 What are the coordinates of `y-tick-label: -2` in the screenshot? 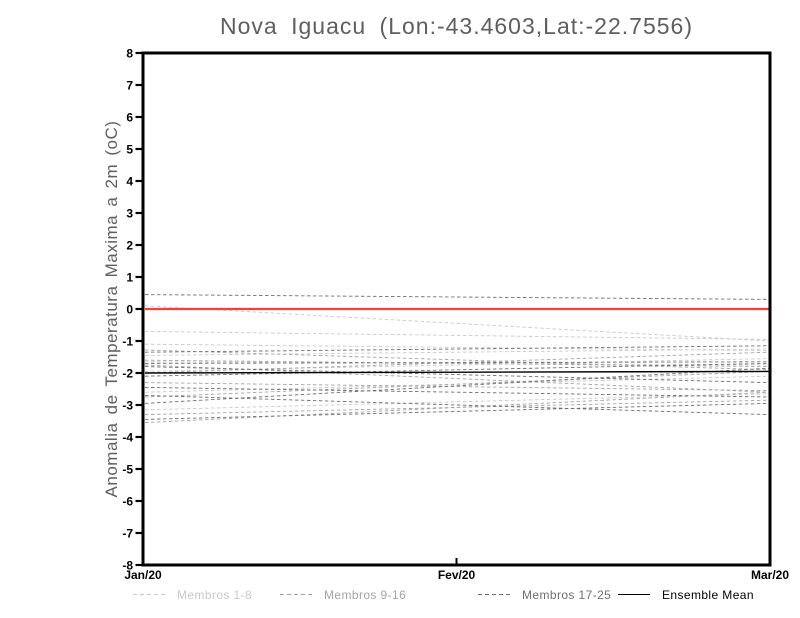 It's located at (127, 374).